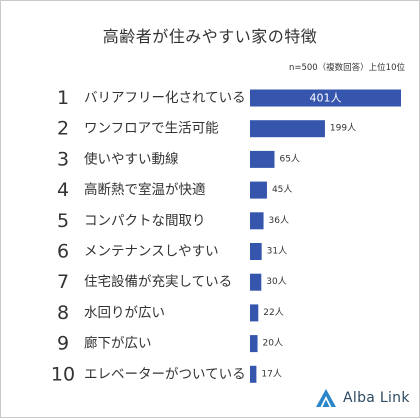 Image resolution: width=420 pixels, height=418 pixels. Describe the element at coordinates (124, 313) in the screenshot. I see `category-label: 水回りが広い` at that location.